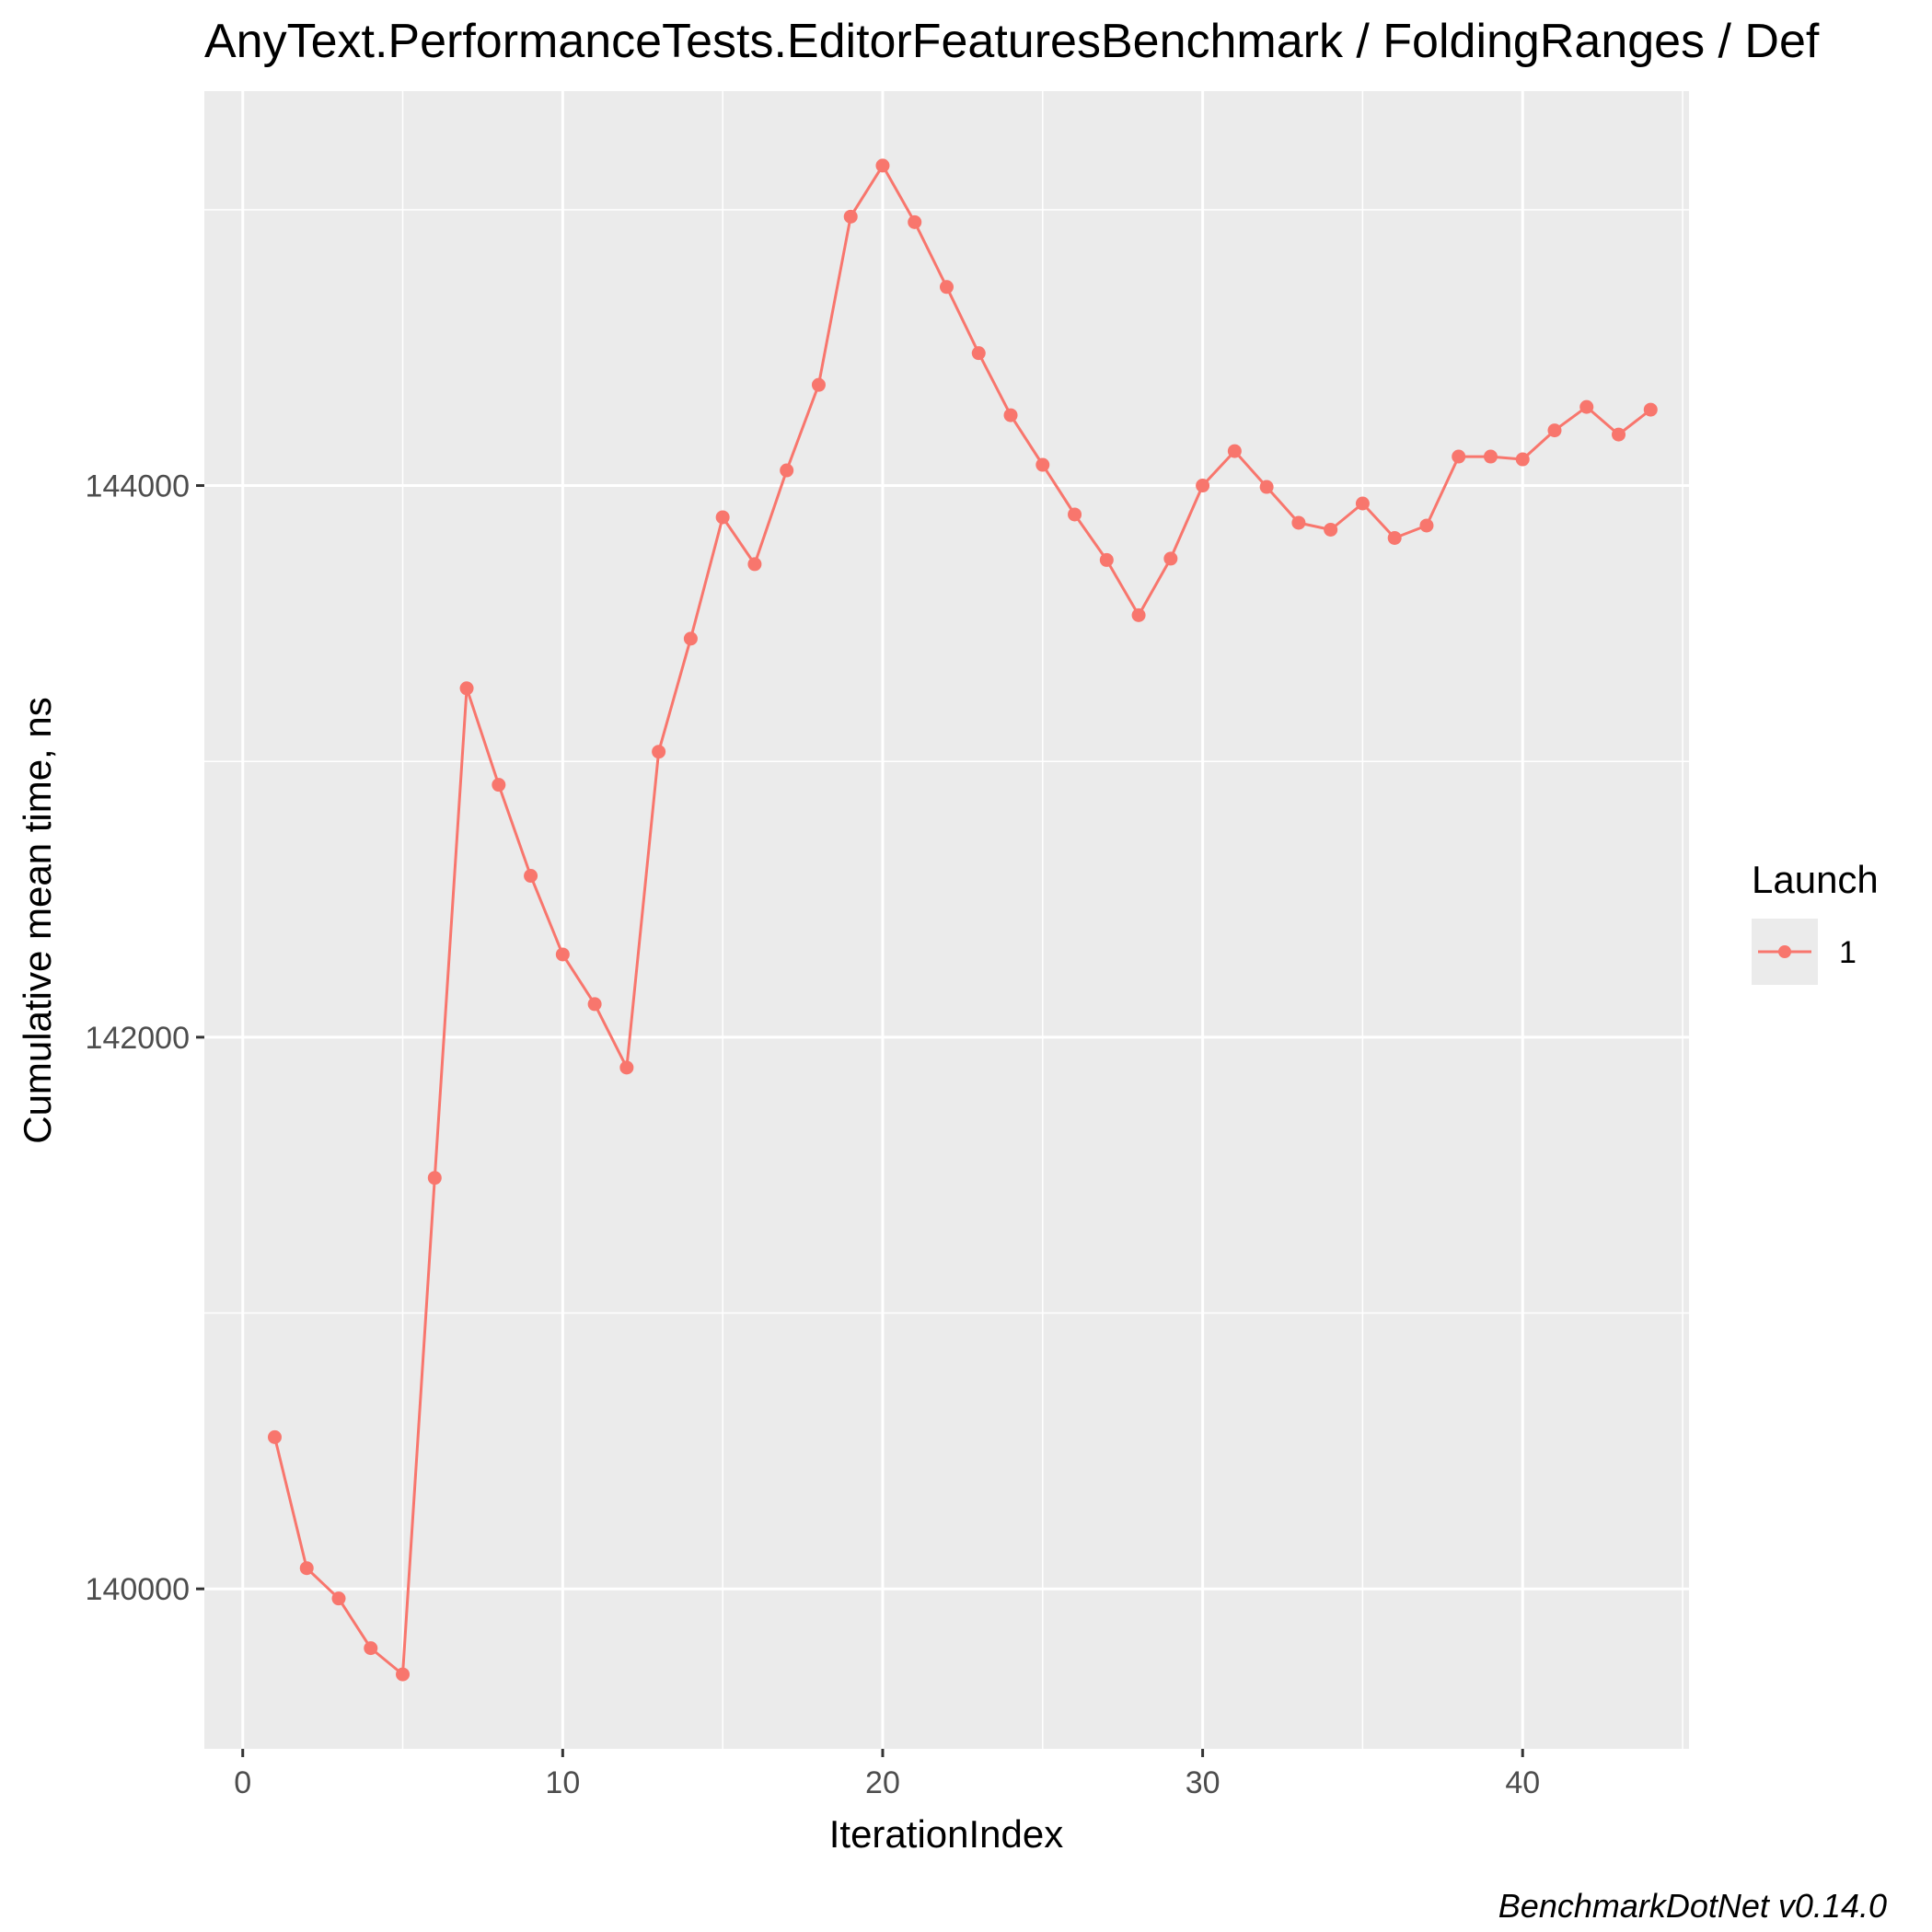  Describe the element at coordinates (883, 1783) in the screenshot. I see `x-tick-label: 20` at that location.